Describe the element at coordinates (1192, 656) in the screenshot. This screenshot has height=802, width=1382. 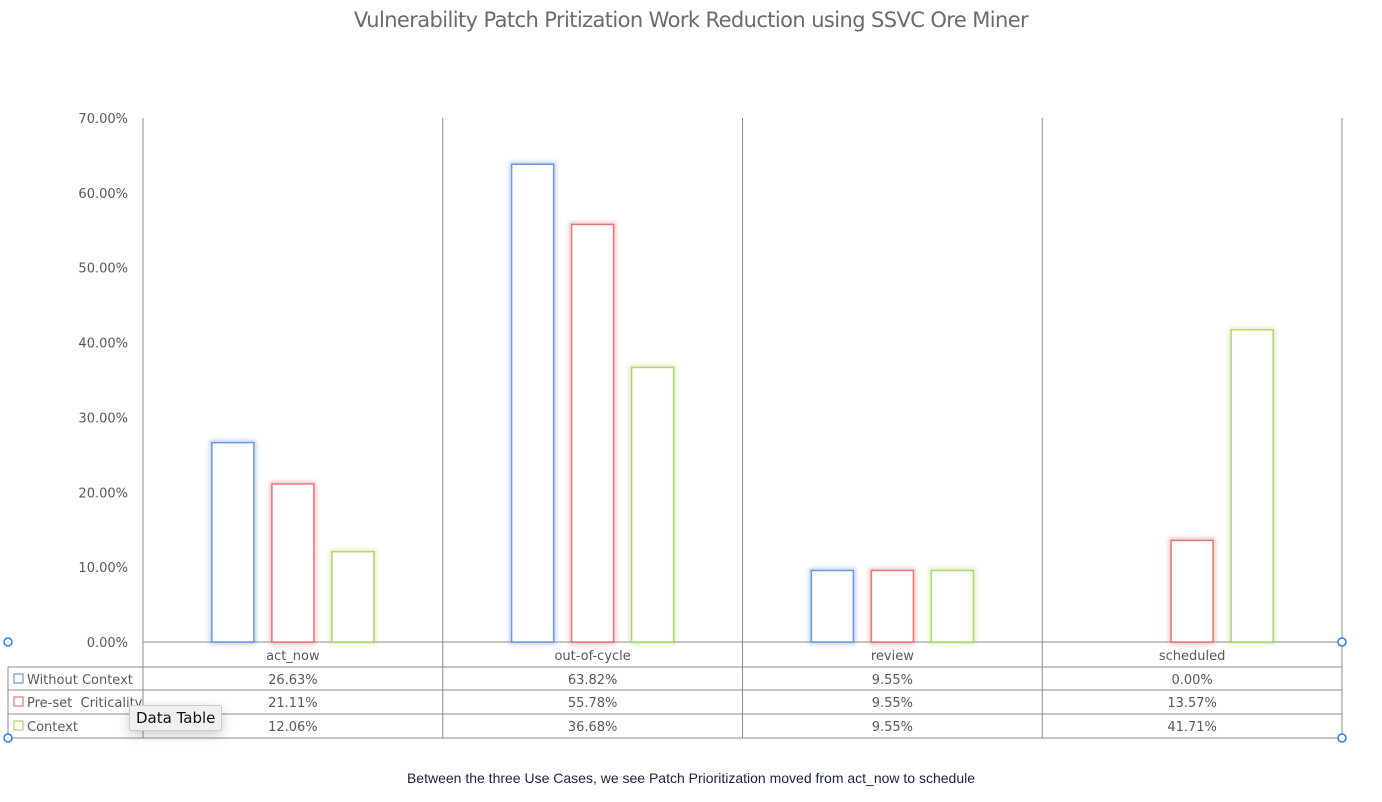
I see `x-category-label: scheduled` at that location.